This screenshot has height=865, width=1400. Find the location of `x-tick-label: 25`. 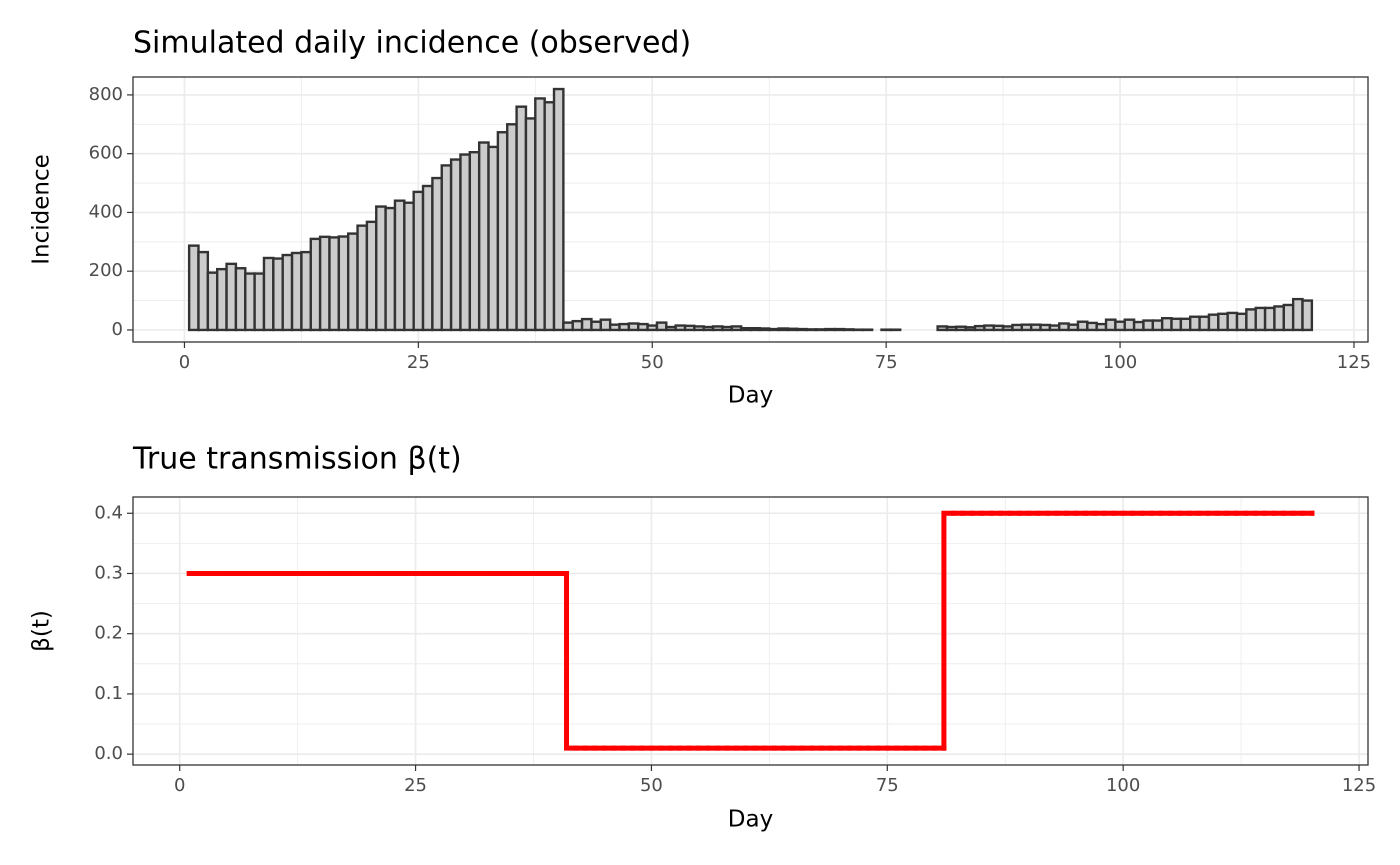

x-tick-label: 25 is located at coordinates (415, 785).